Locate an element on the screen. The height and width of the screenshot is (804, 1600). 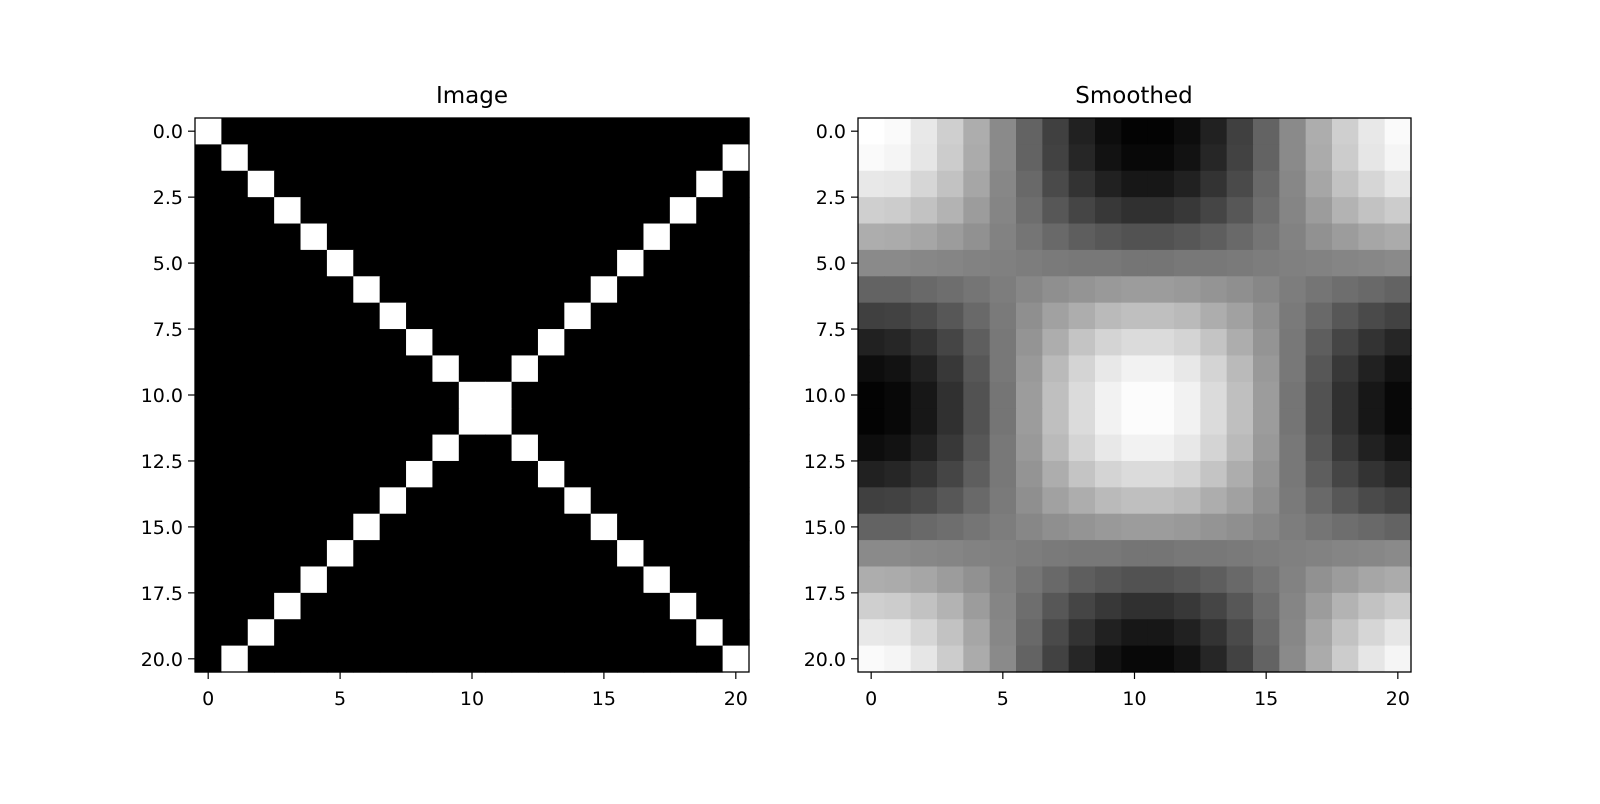
image-ytick-label: 10.0 is located at coordinates (162, 396).